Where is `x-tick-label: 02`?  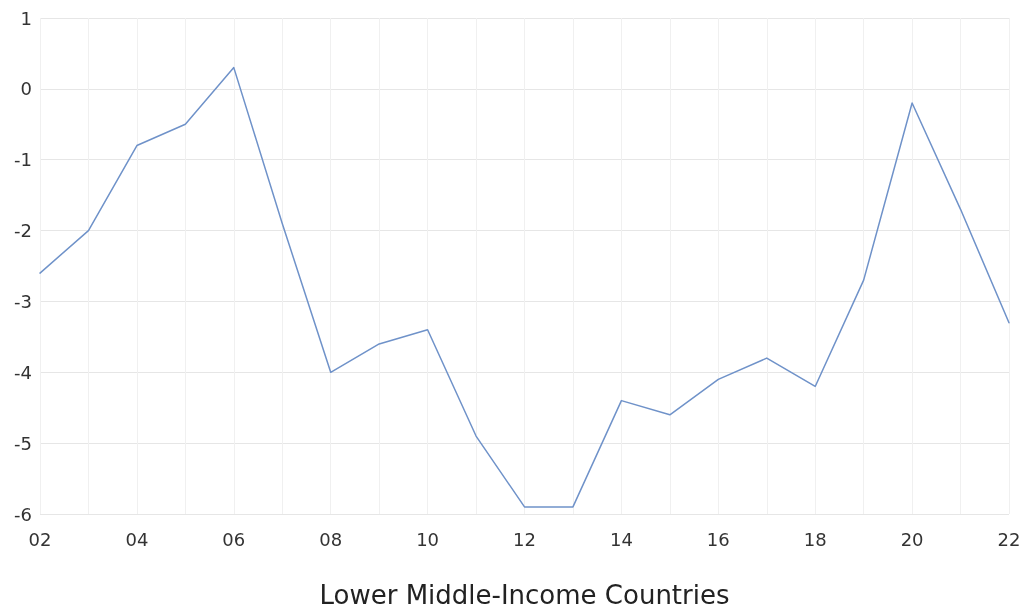
x-tick-label: 02 is located at coordinates (40, 539).